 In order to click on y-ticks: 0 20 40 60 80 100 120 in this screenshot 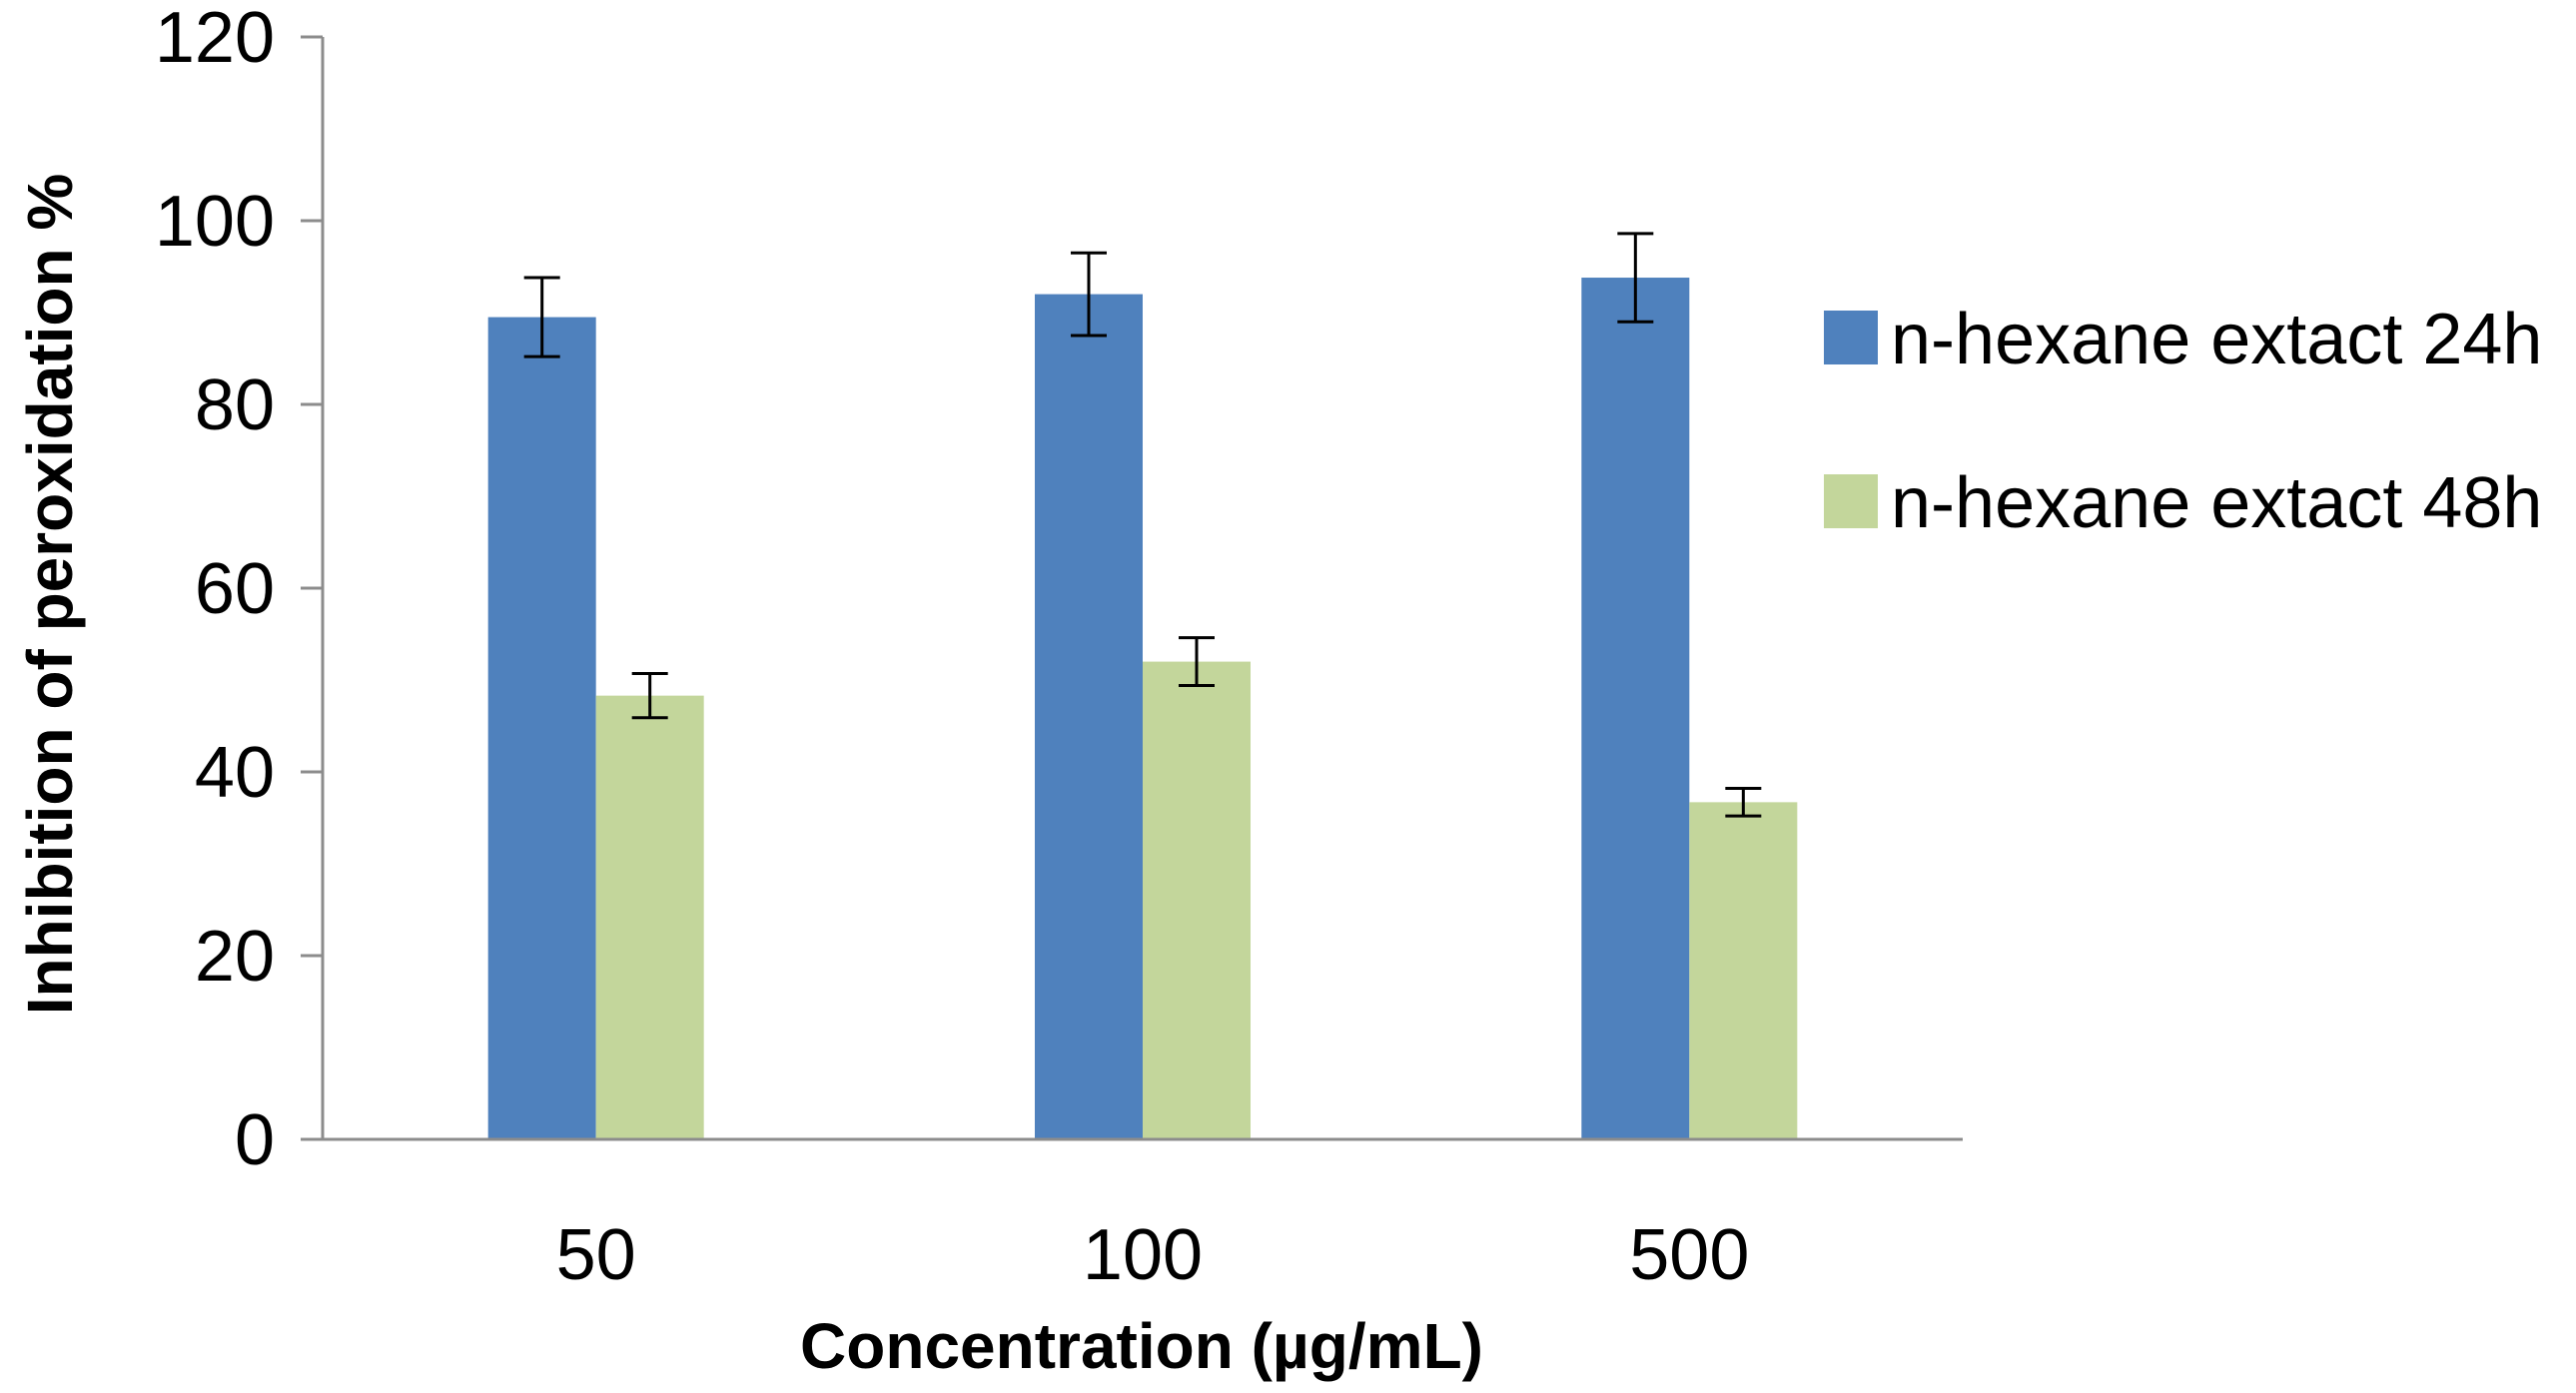, I will do `click(239, 590)`.